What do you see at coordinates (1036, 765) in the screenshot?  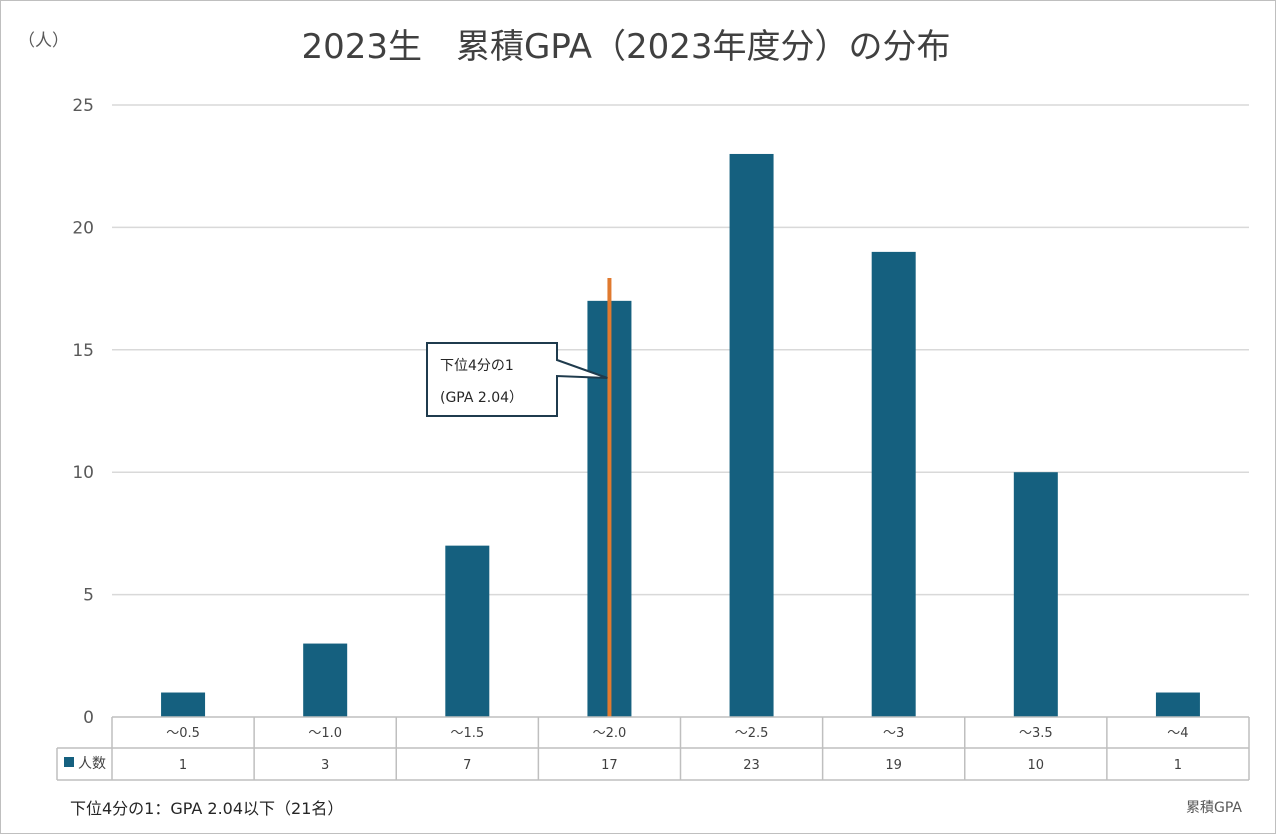 I see `data-table-value: 10` at bounding box center [1036, 765].